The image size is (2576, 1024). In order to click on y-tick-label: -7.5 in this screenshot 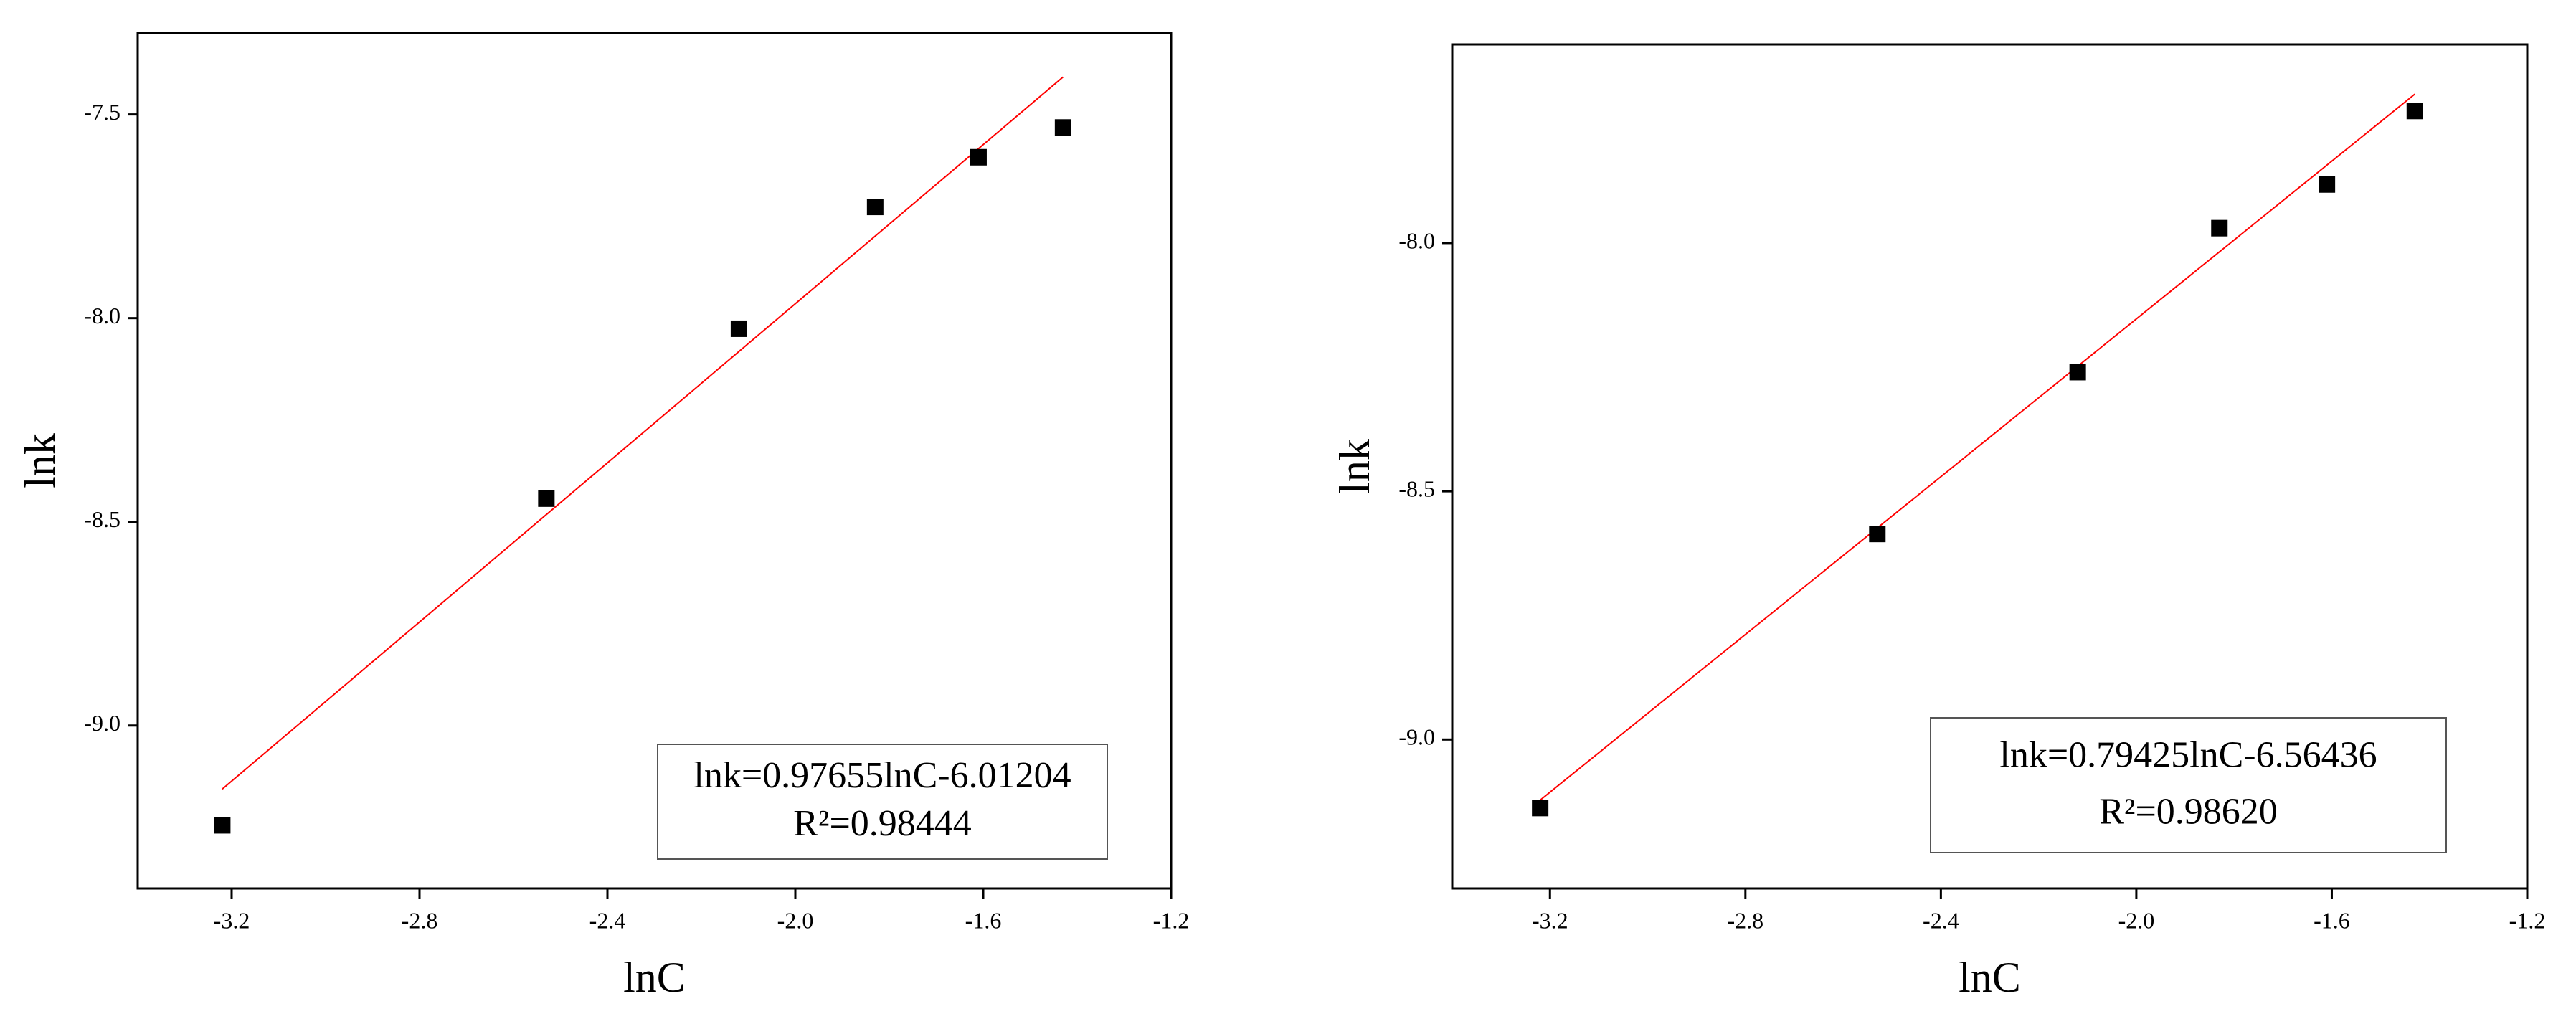, I will do `click(102, 112)`.